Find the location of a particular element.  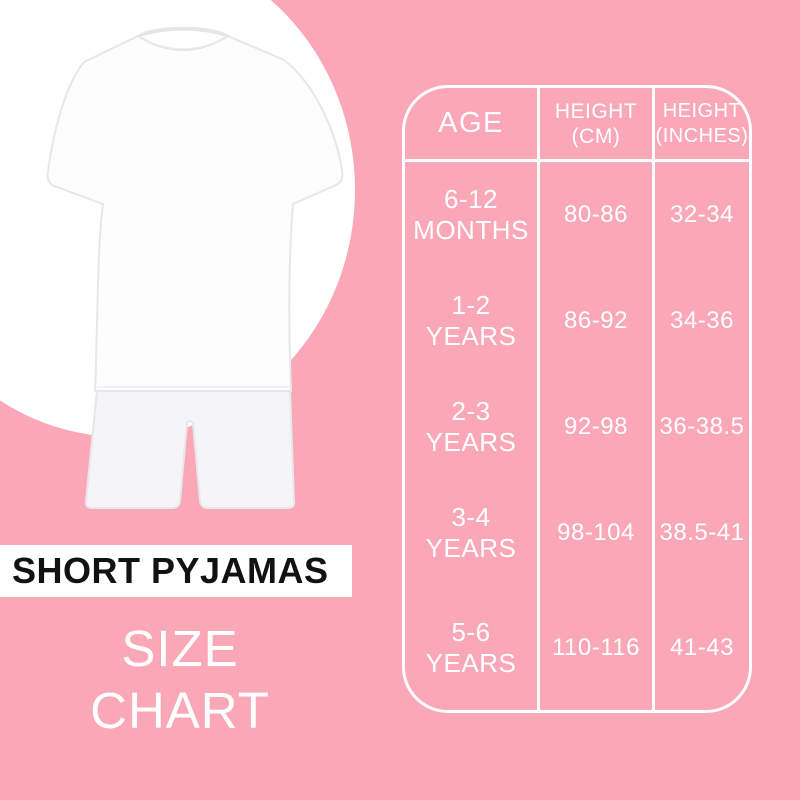

table-row-height-inches: 41-43 is located at coordinates (700, 648).